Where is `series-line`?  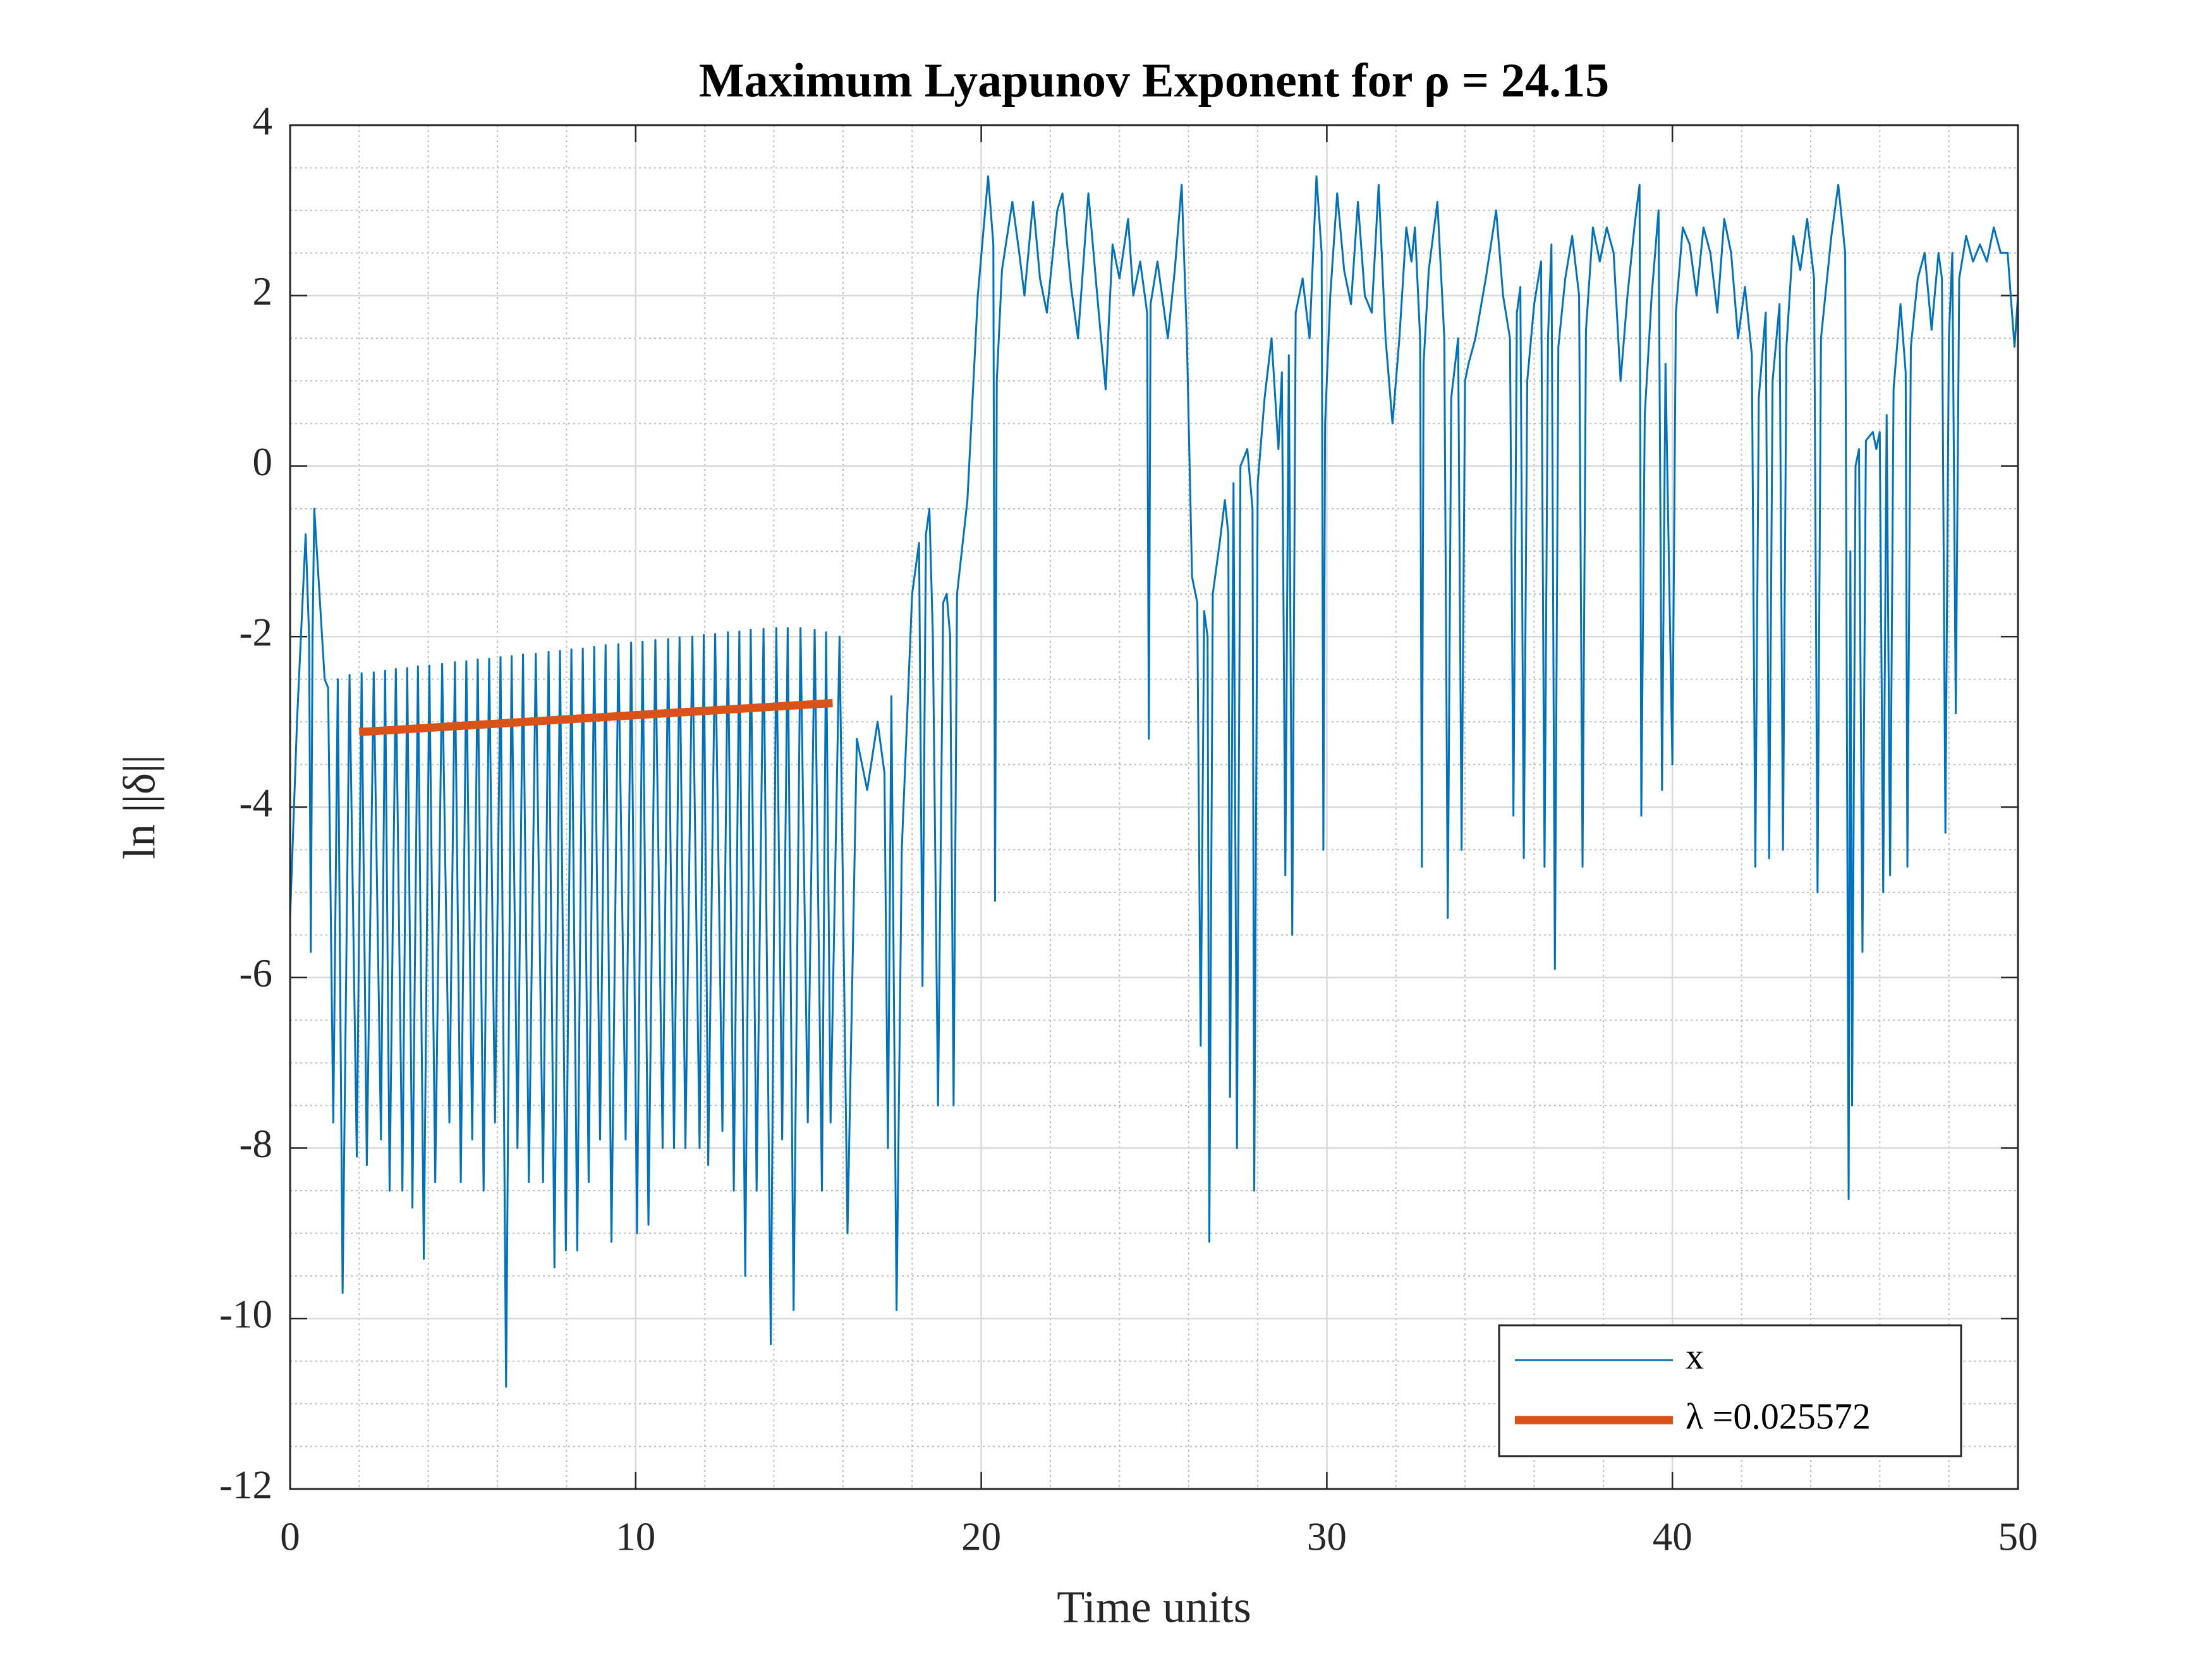 series-line is located at coordinates (595, 717).